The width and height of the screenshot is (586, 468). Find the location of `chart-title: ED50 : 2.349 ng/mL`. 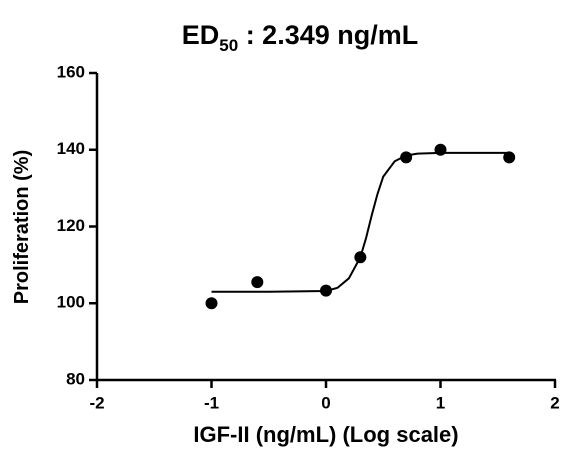

chart-title: ED50 : 2.349 ng/mL is located at coordinates (300, 37).